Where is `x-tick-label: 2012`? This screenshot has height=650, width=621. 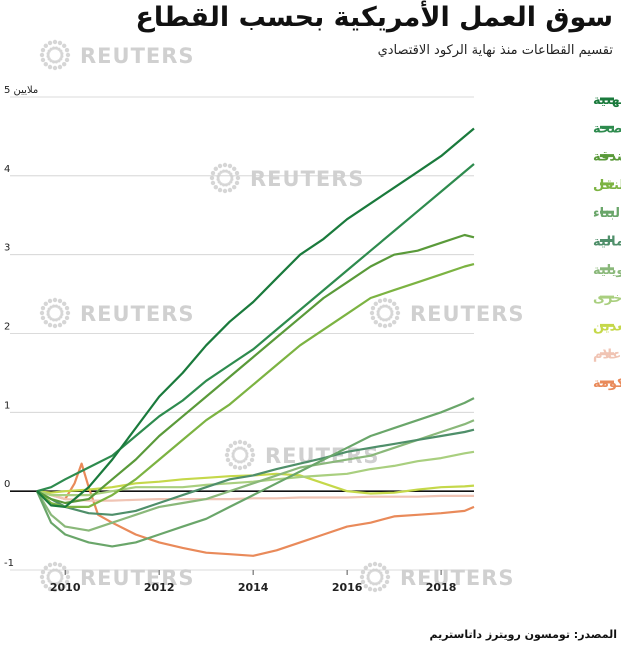 x-tick-label: 2012 is located at coordinates (159, 587).